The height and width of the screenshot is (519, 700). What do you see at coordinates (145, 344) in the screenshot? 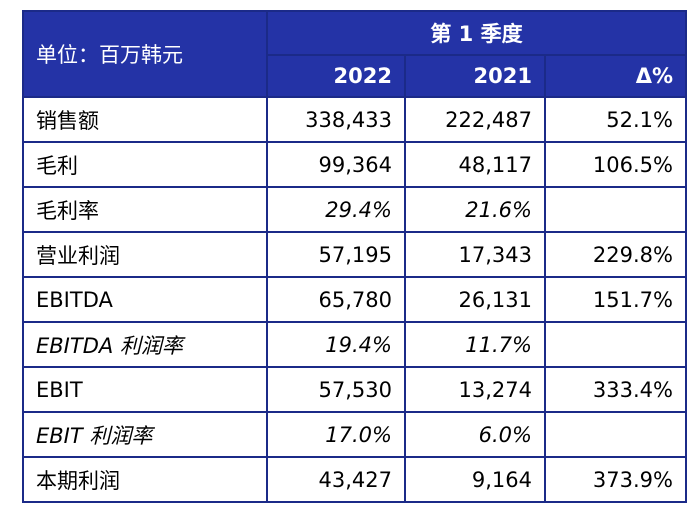
I see `row-label: EBITDA 利润率` at bounding box center [145, 344].